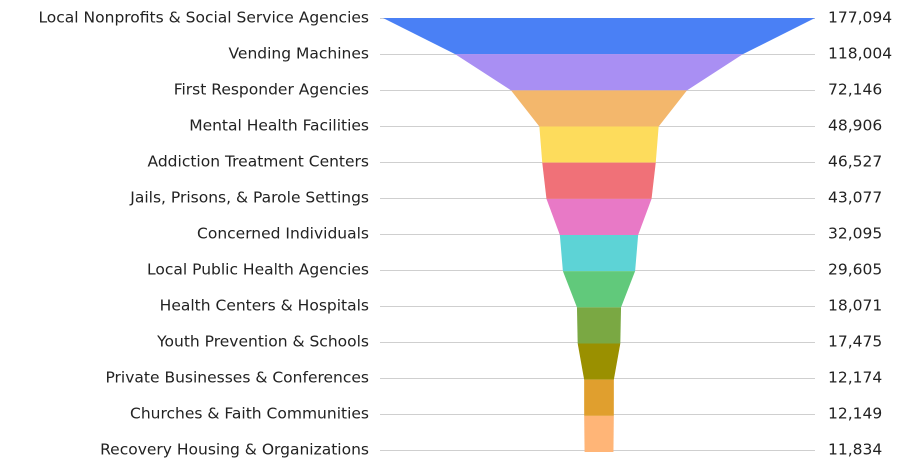 Image resolution: width=908 pixels, height=461 pixels. What do you see at coordinates (234, 450) in the screenshot?
I see `category-label: Recovery Housing & Organizations` at bounding box center [234, 450].